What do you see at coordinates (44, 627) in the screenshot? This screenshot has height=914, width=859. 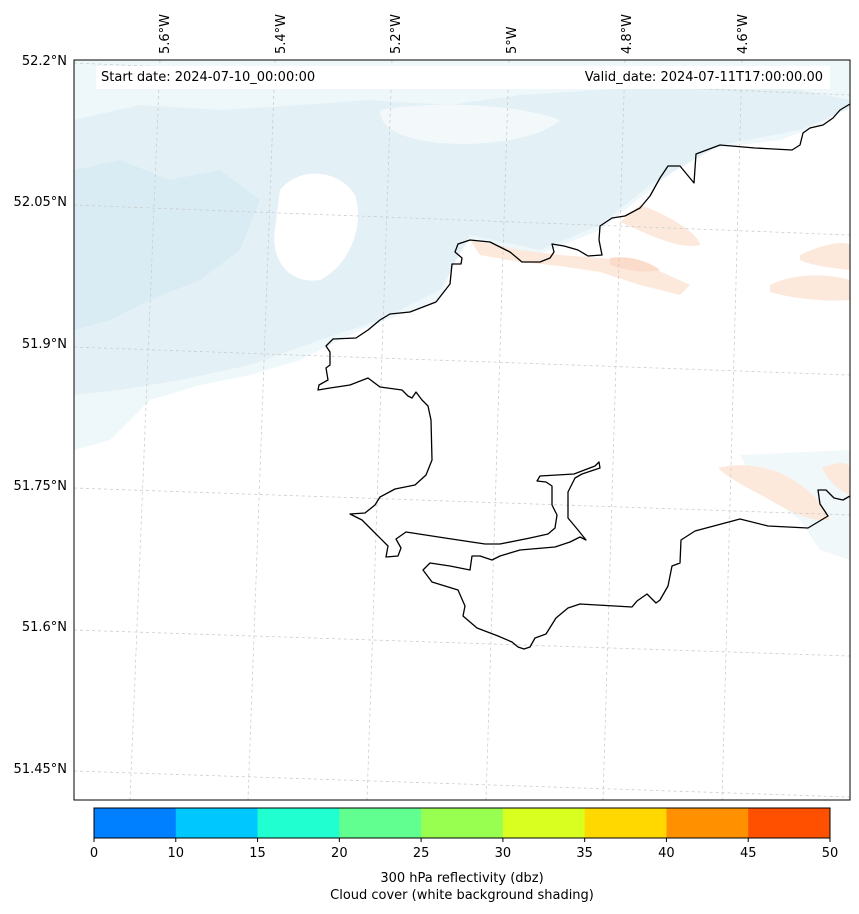 I see `lat-label: 51.6°N` at bounding box center [44, 627].